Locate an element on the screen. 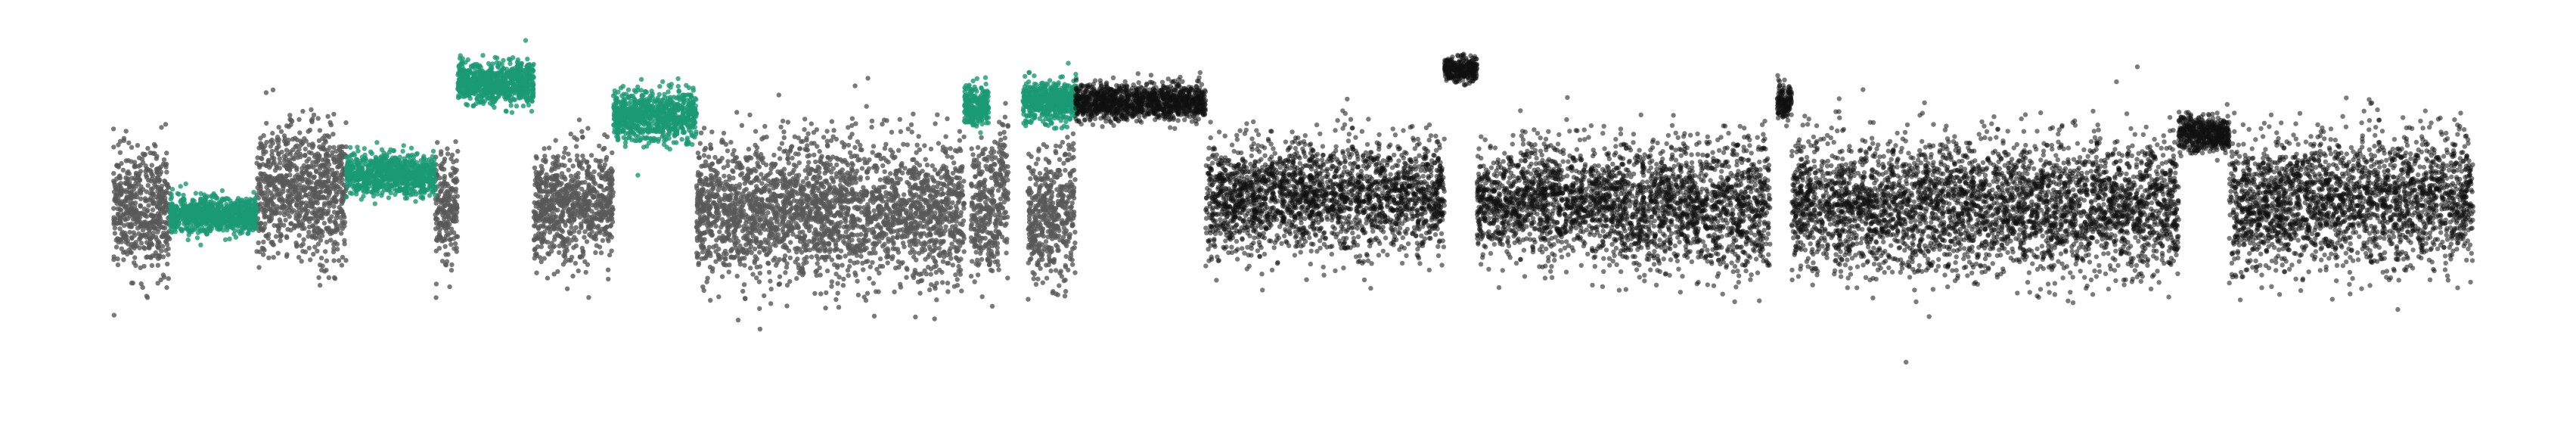 Image resolution: width=2576 pixels, height=435 pixels. data-point-1982 is located at coordinates (576, 139).